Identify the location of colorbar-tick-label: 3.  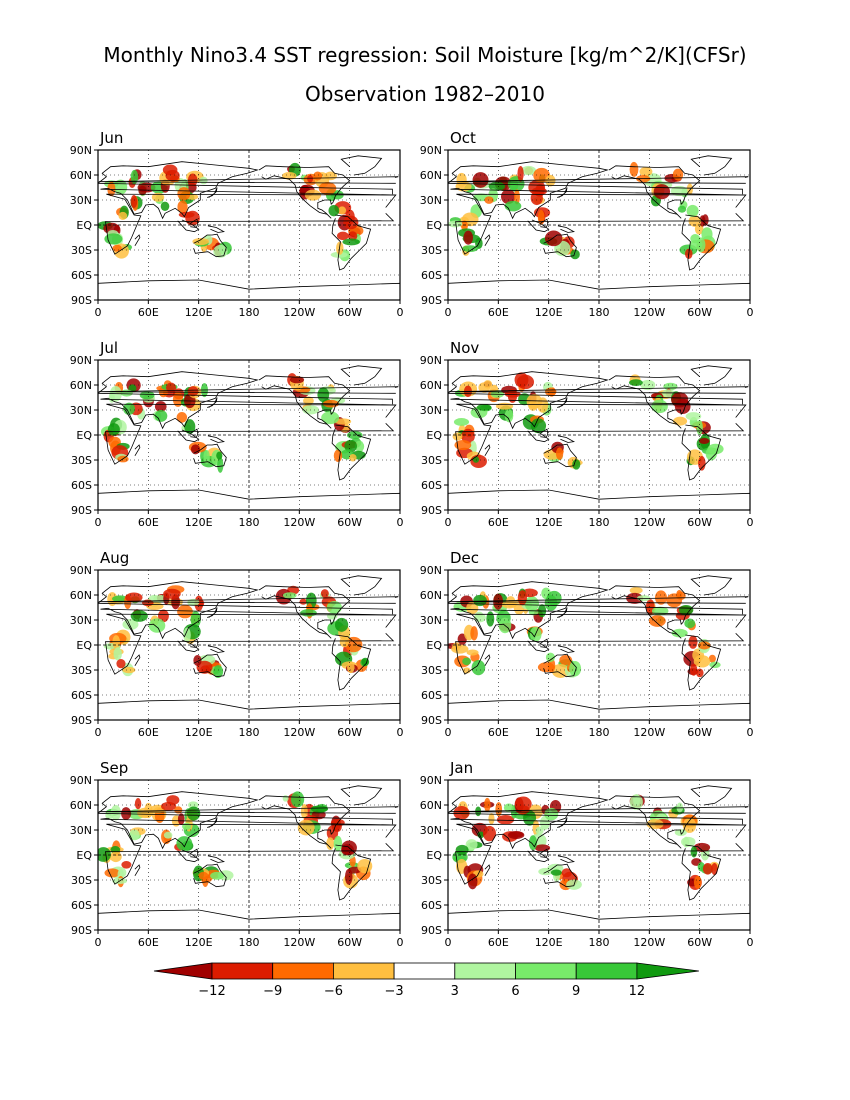
(455, 991).